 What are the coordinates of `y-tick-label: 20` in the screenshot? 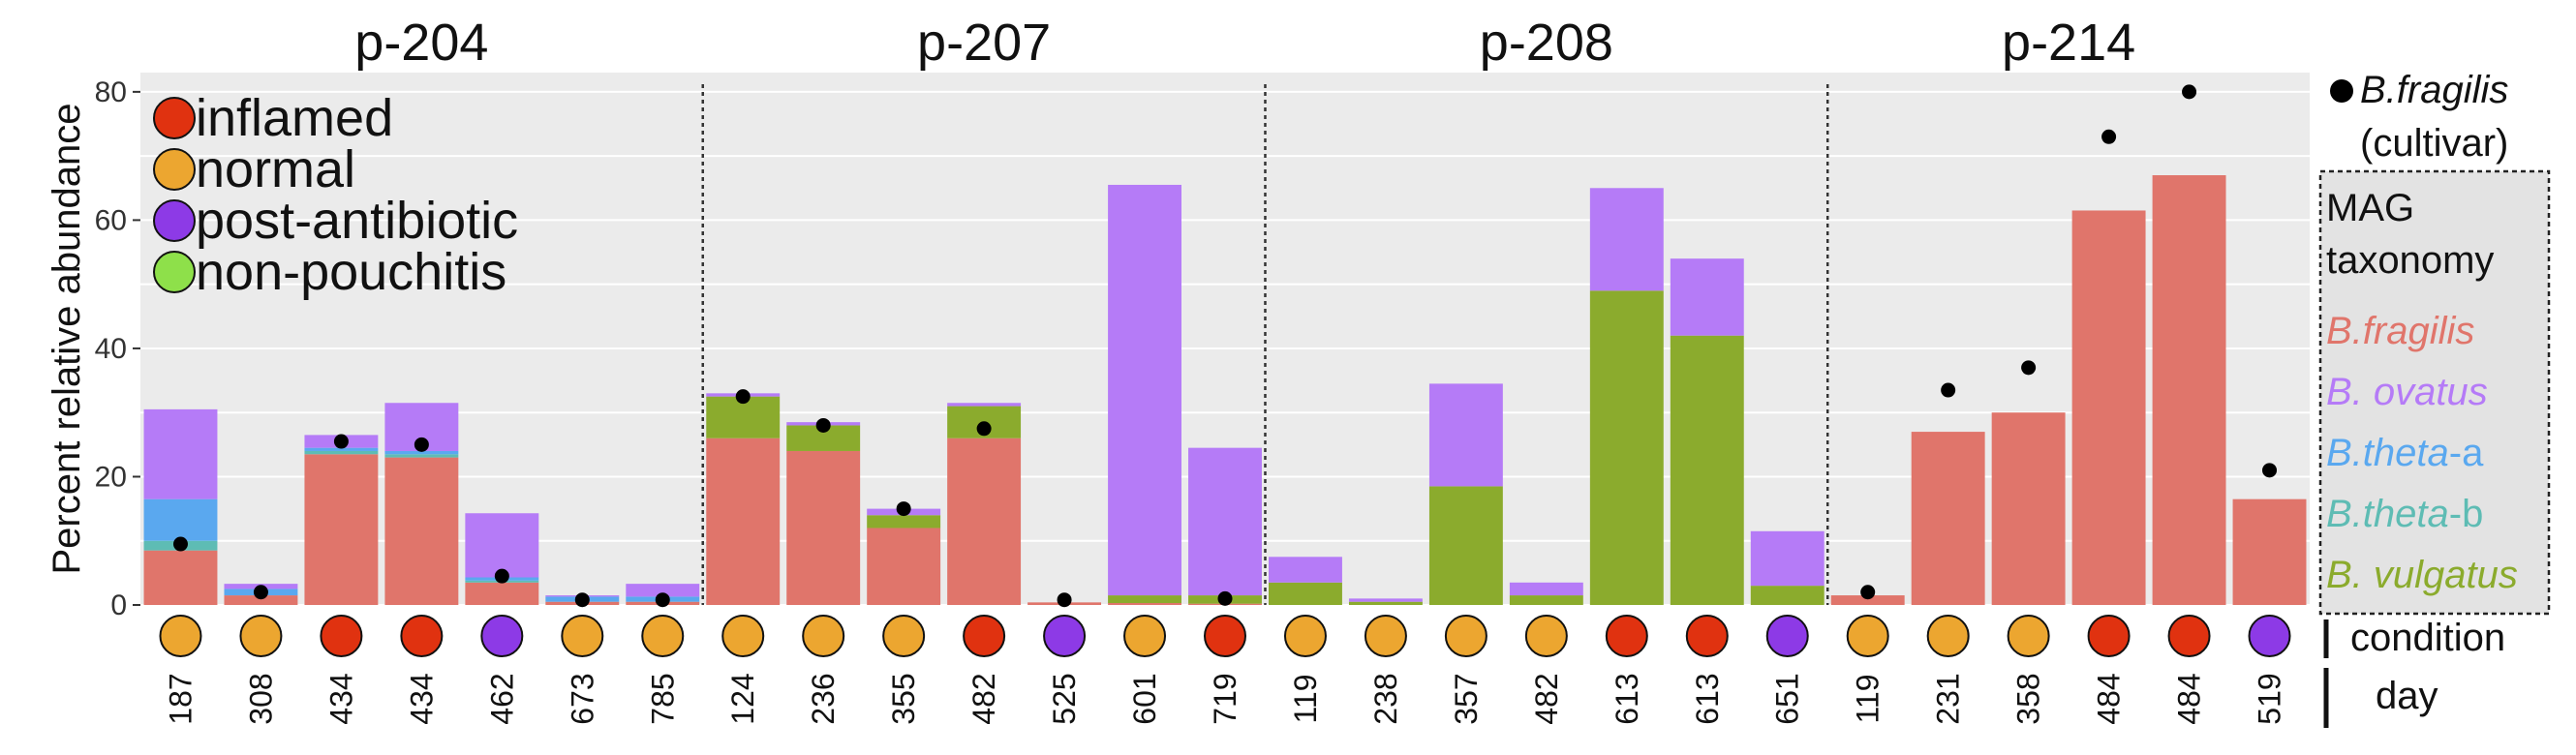 It's located at (111, 477).